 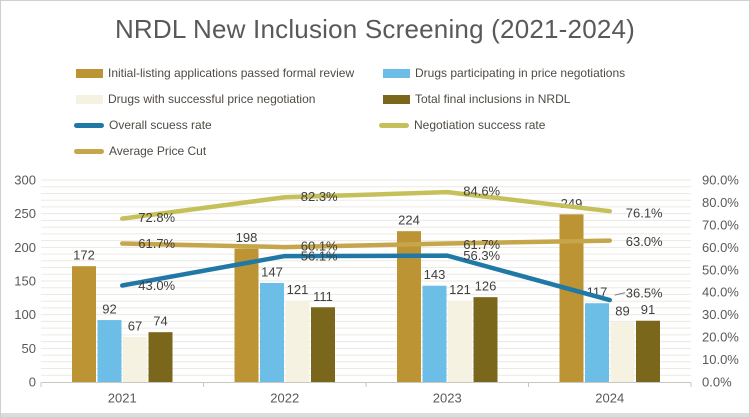 What do you see at coordinates (89, 99) in the screenshot?
I see `legend-swatch-successful-negotiation` at bounding box center [89, 99].